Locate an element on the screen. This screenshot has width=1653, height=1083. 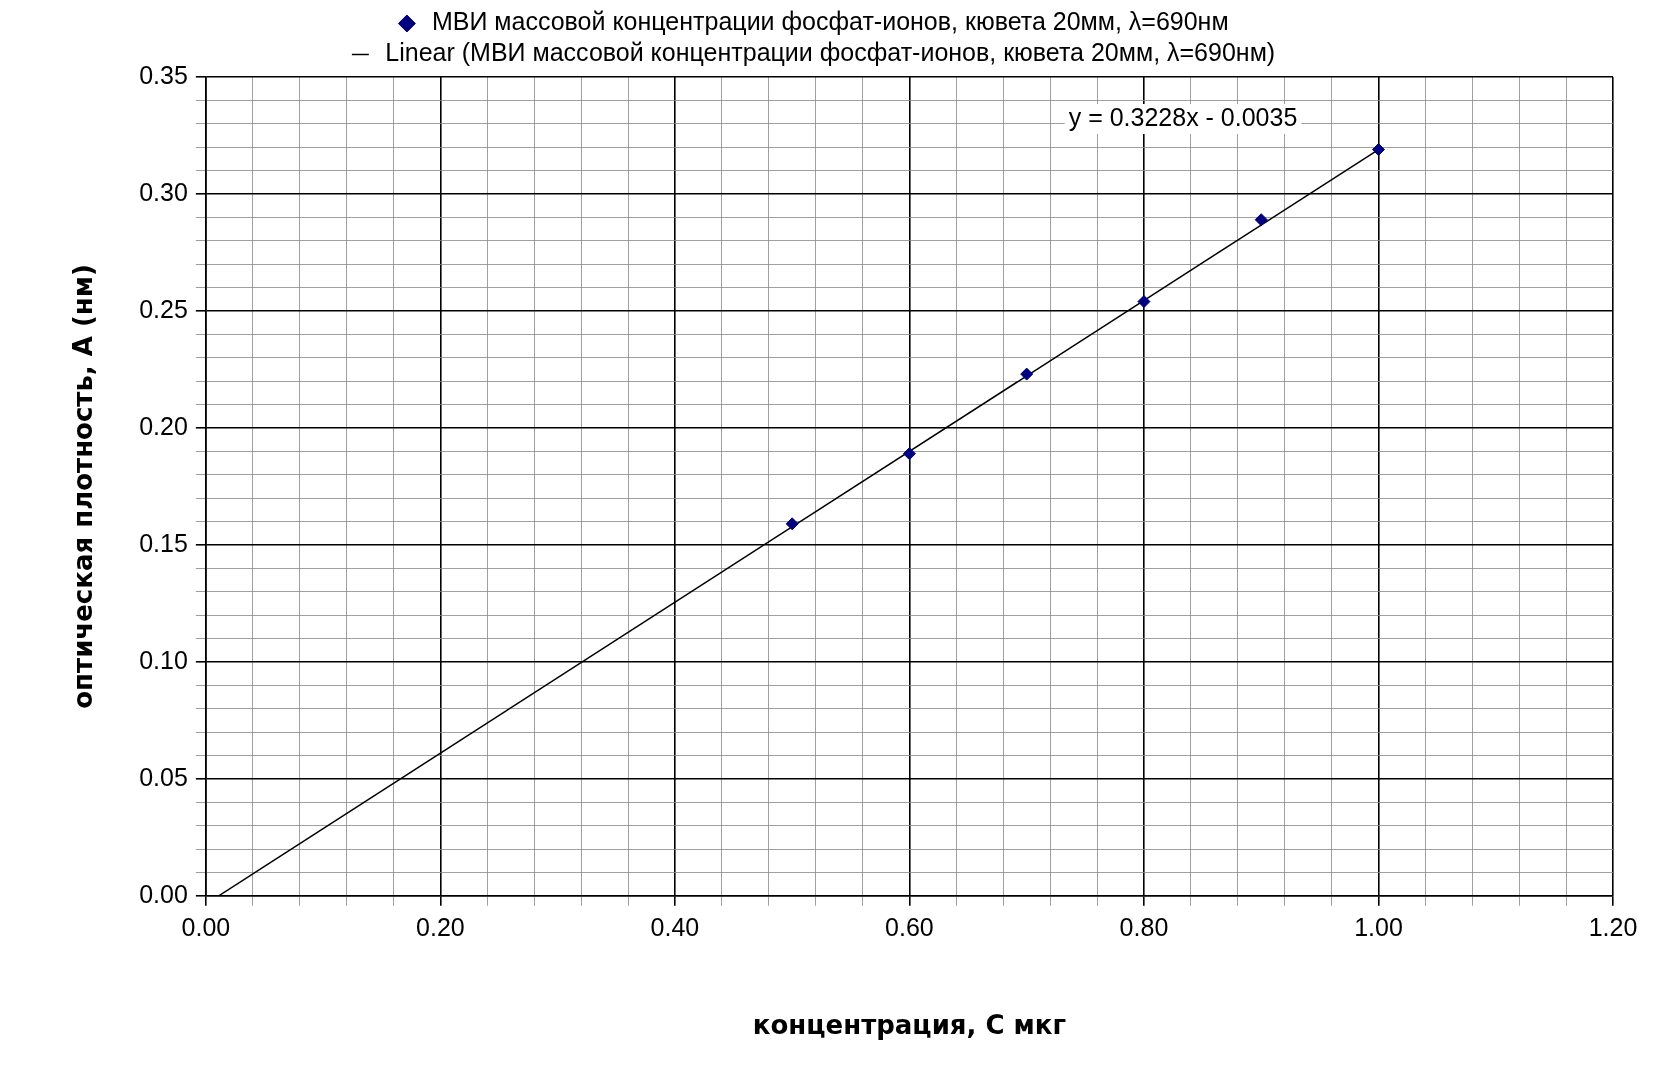
y-tick-label: 0.15 is located at coordinates (163, 542).